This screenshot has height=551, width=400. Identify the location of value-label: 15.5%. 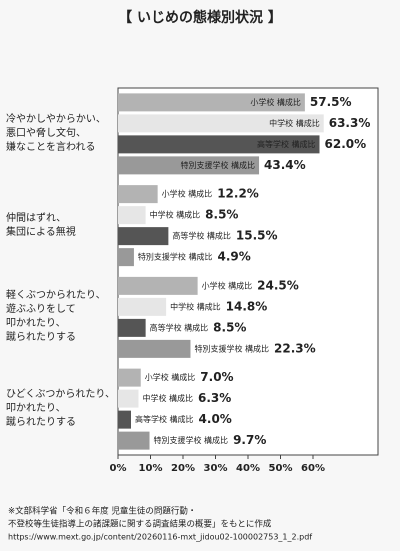
(257, 236).